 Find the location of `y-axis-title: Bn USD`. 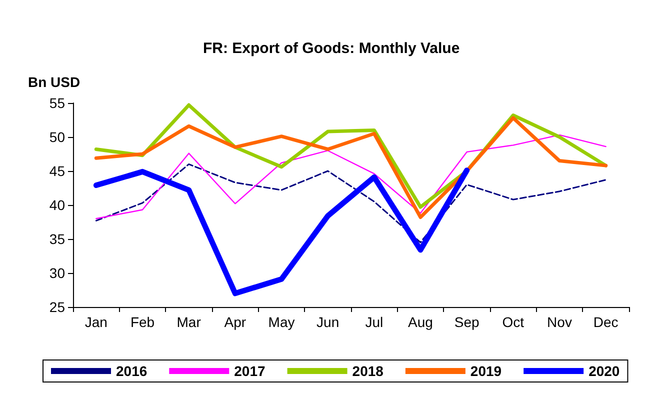

y-axis-title: Bn USD is located at coordinates (54, 82).